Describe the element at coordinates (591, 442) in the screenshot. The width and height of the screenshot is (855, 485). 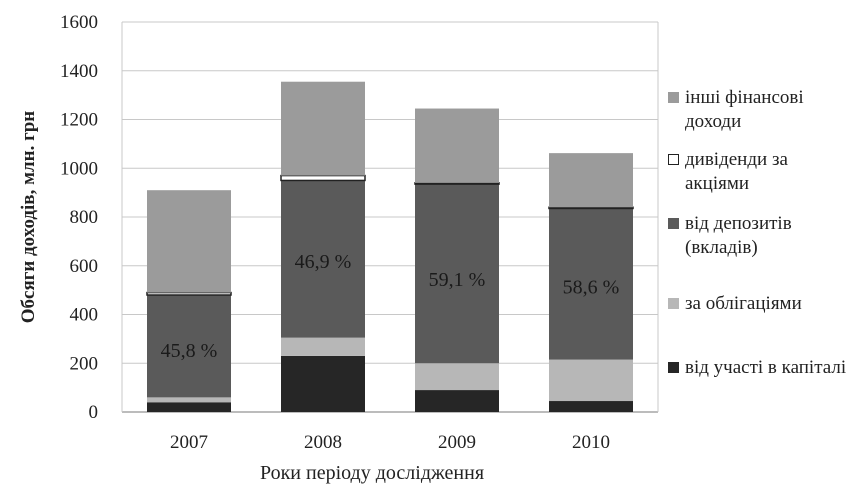
I see `x-tick-label: 2010` at that location.